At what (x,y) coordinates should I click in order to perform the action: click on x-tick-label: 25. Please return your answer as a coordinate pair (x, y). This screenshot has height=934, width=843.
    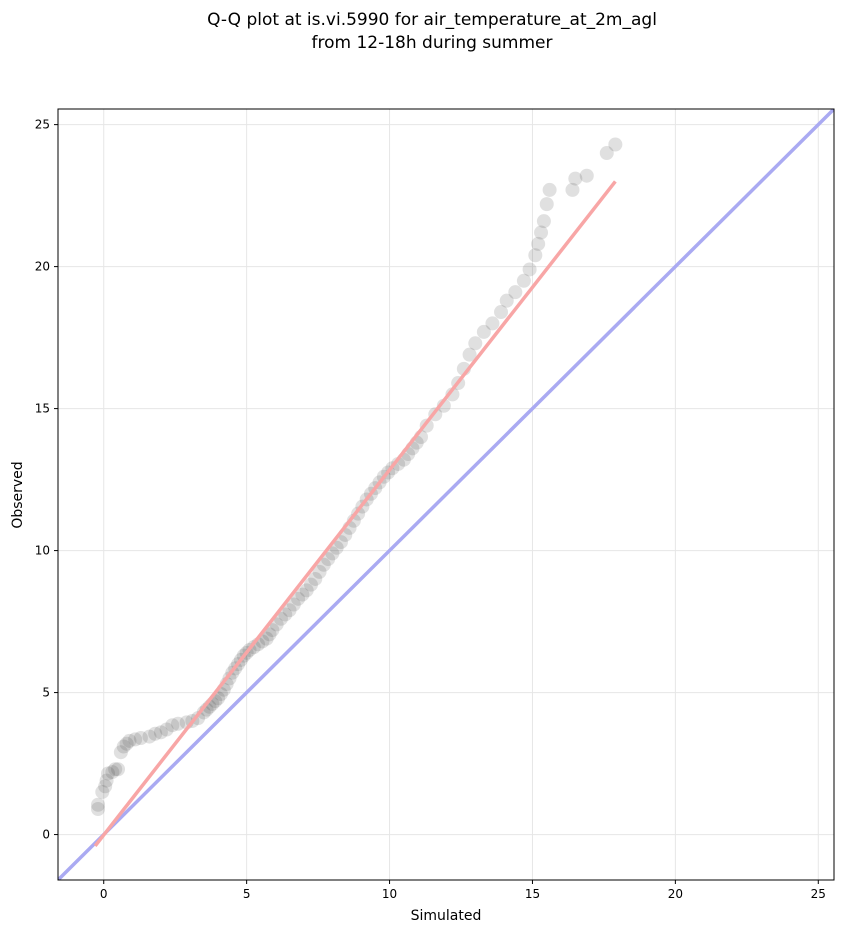
    Looking at the image, I should click on (818, 894).